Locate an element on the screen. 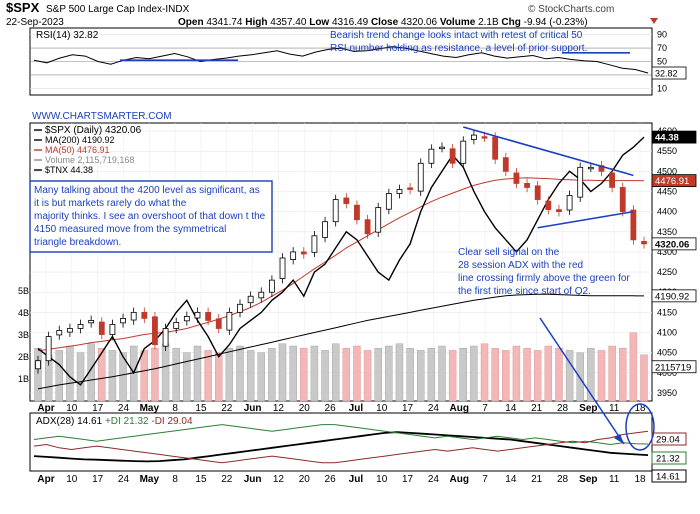  chg-value: -9.94 (-0.23%) is located at coordinates (556, 22).